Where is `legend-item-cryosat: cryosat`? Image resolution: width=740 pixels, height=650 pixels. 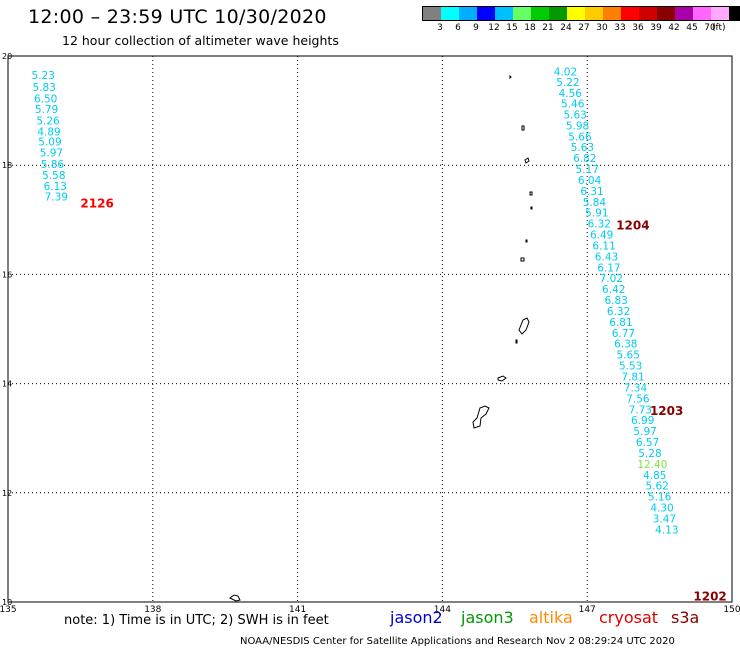
legend-item-cryosat: cryosat is located at coordinates (629, 617).